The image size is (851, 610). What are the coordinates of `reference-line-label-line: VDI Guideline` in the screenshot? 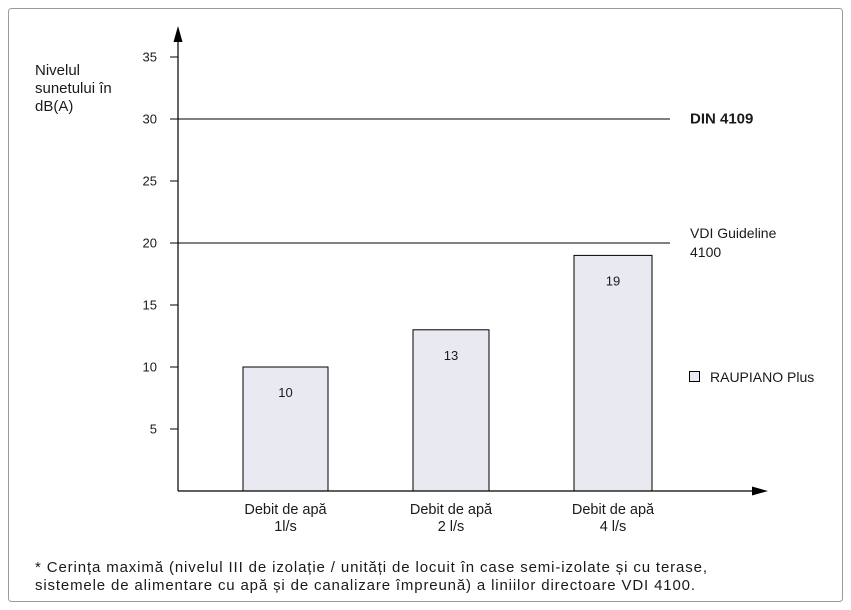 It's located at (733, 233).